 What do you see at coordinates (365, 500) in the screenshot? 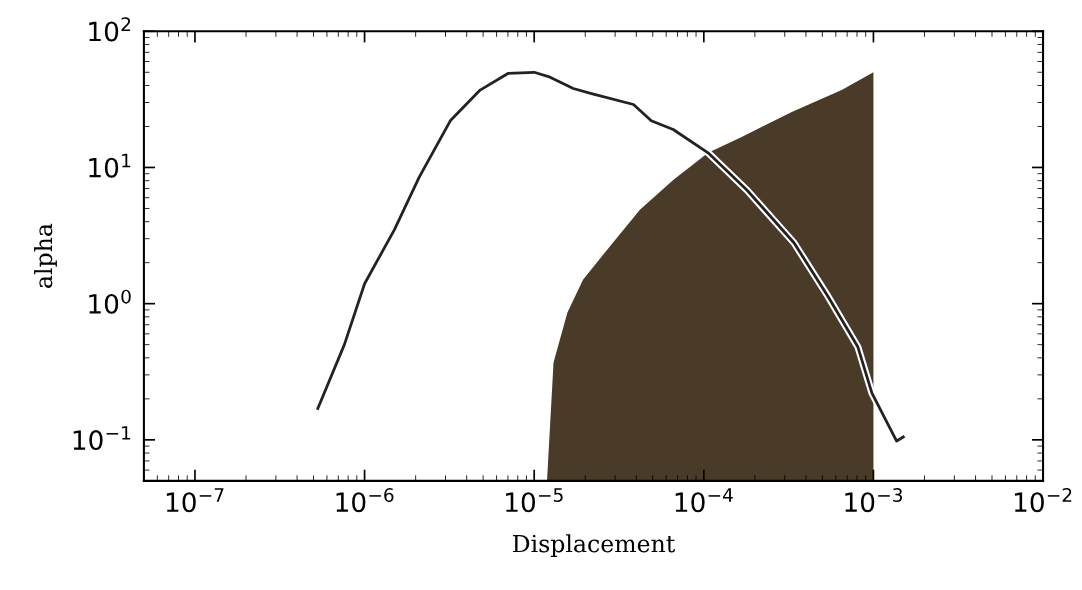
I see `x-tick-label: 10$^{−6}$` at bounding box center [365, 500].